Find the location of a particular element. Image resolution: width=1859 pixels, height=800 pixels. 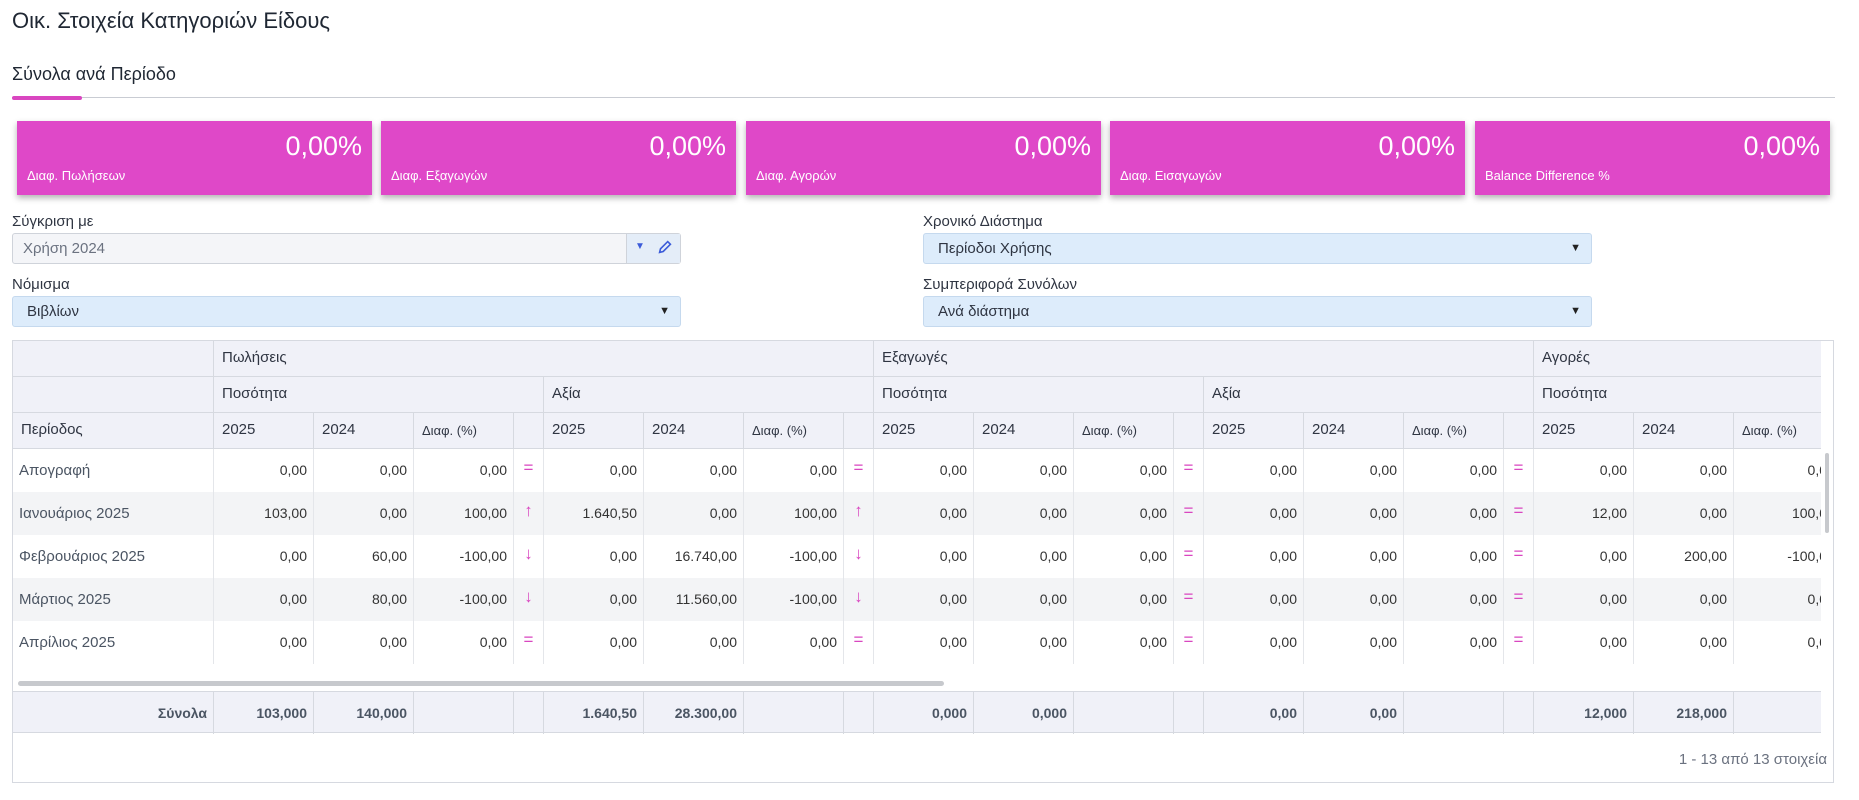

tab-active-indicator is located at coordinates (47, 98).